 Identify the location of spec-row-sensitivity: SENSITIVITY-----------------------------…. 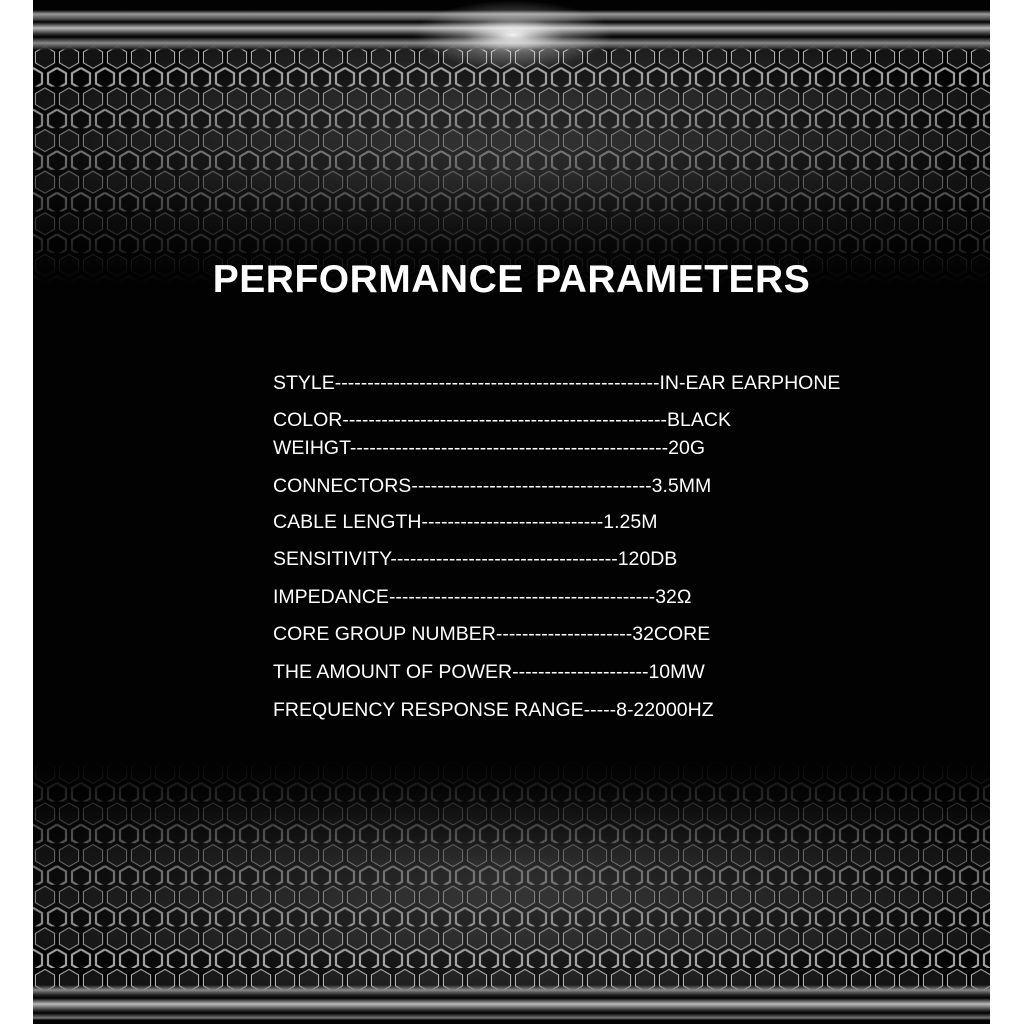
(475, 559).